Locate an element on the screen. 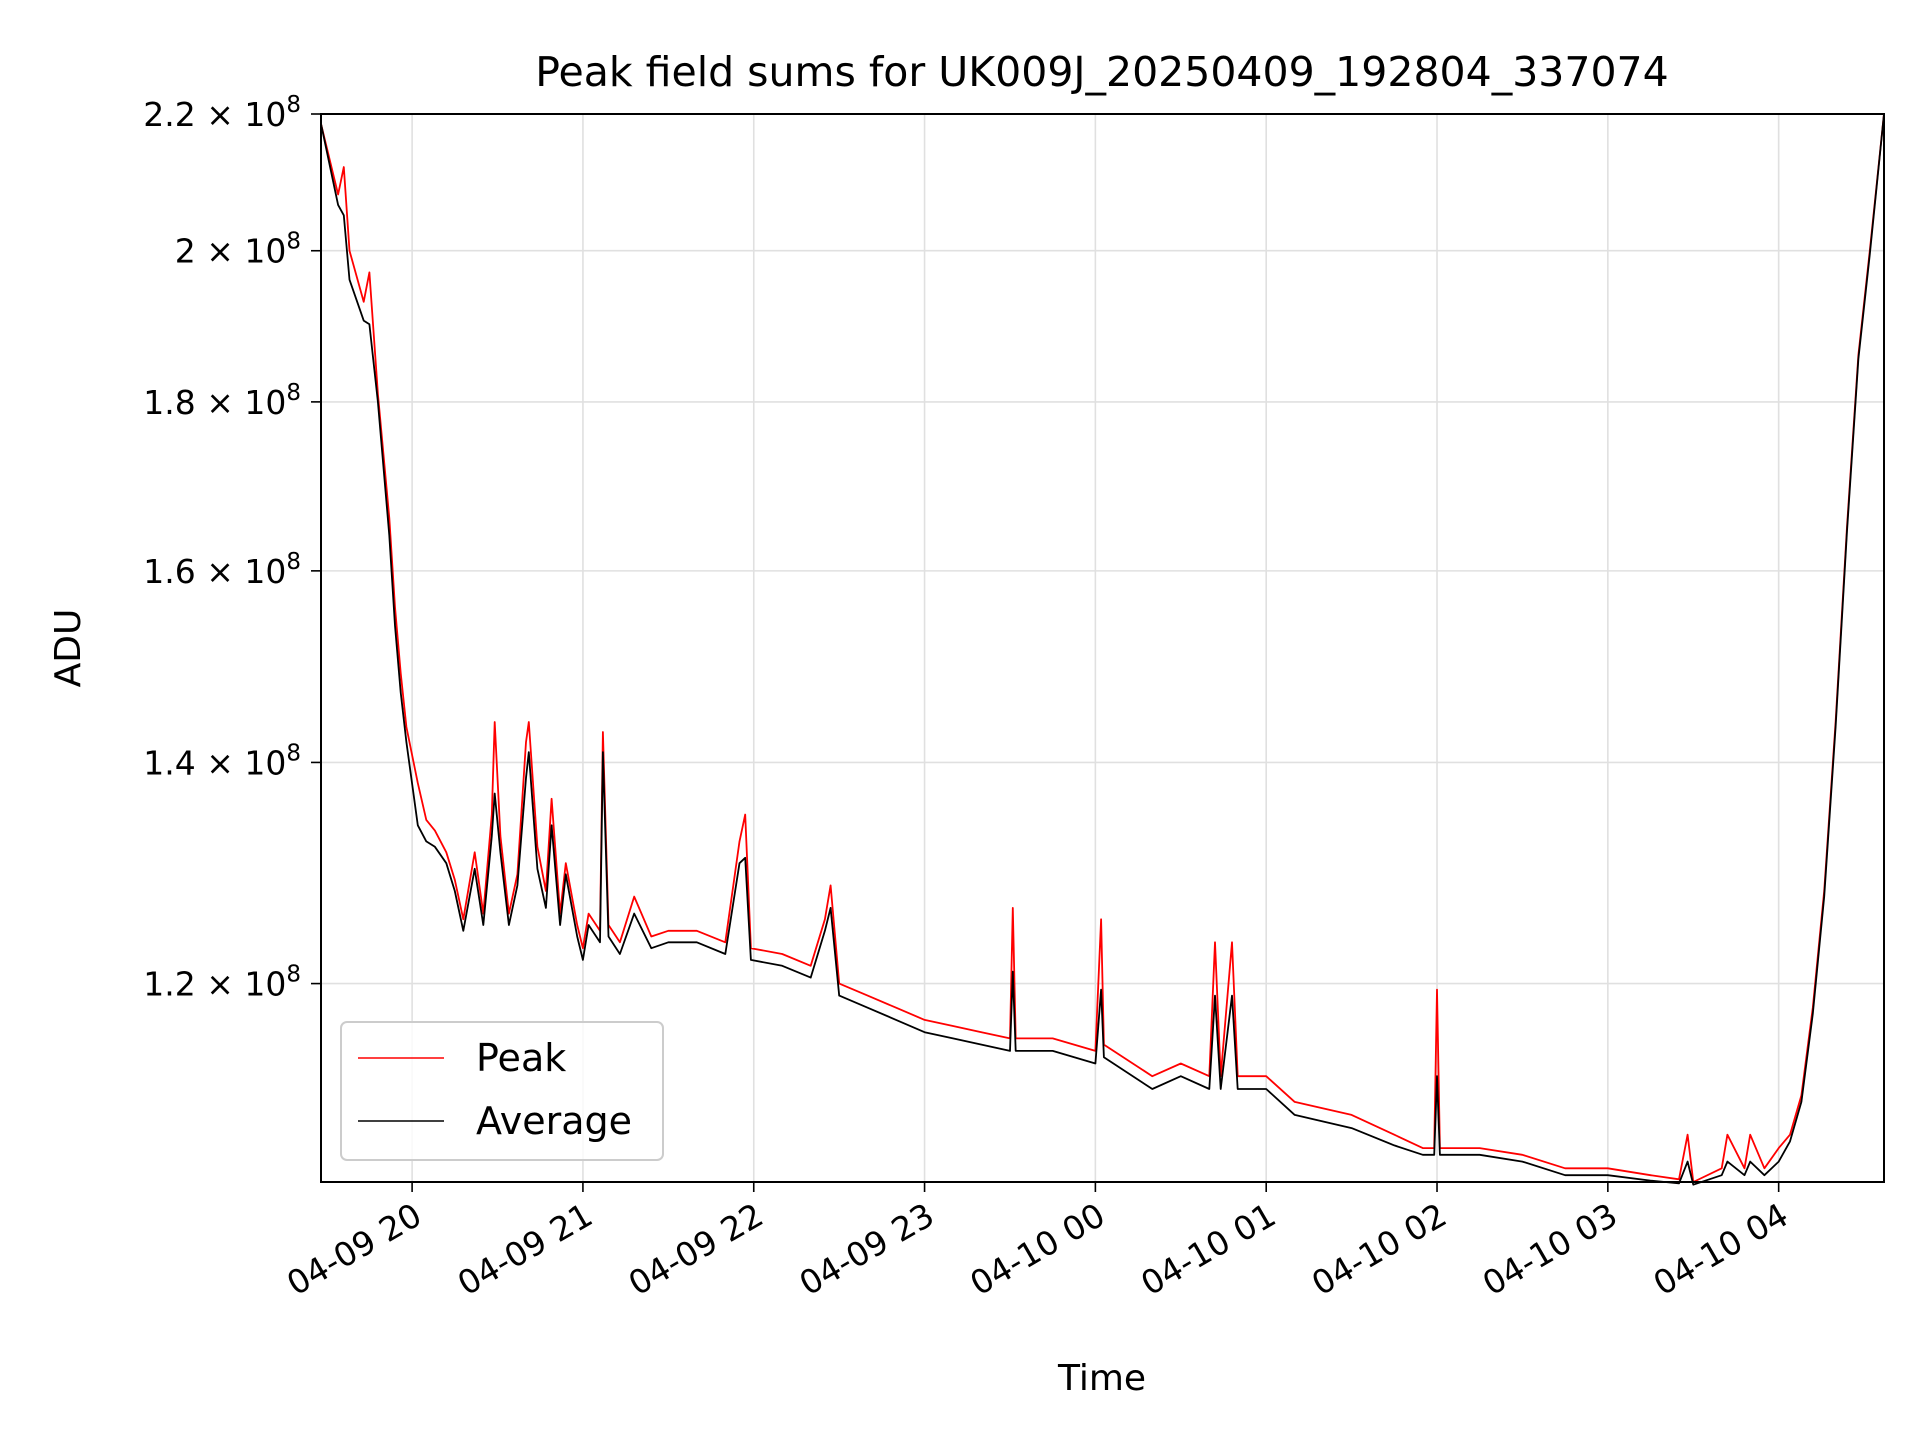  x-axis-label: Time is located at coordinates (1101, 1378).